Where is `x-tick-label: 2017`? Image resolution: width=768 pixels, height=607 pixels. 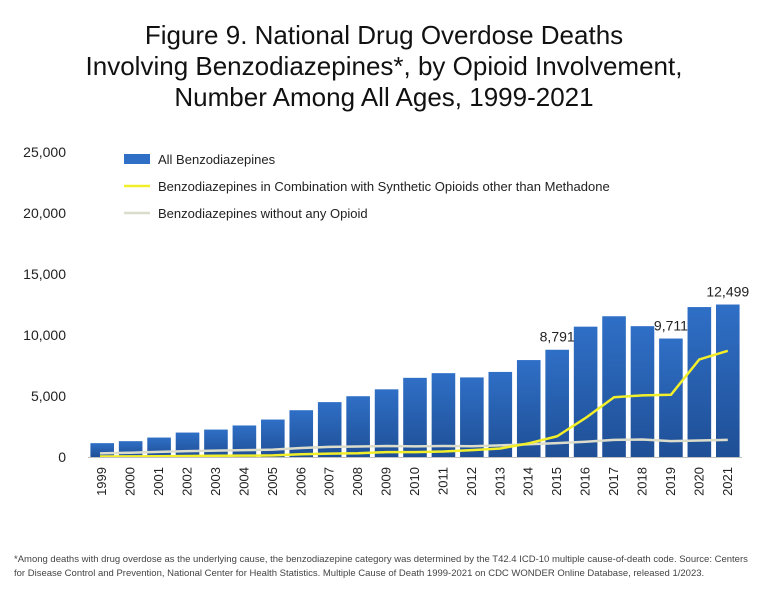
x-tick-label: 2017 is located at coordinates (613, 481).